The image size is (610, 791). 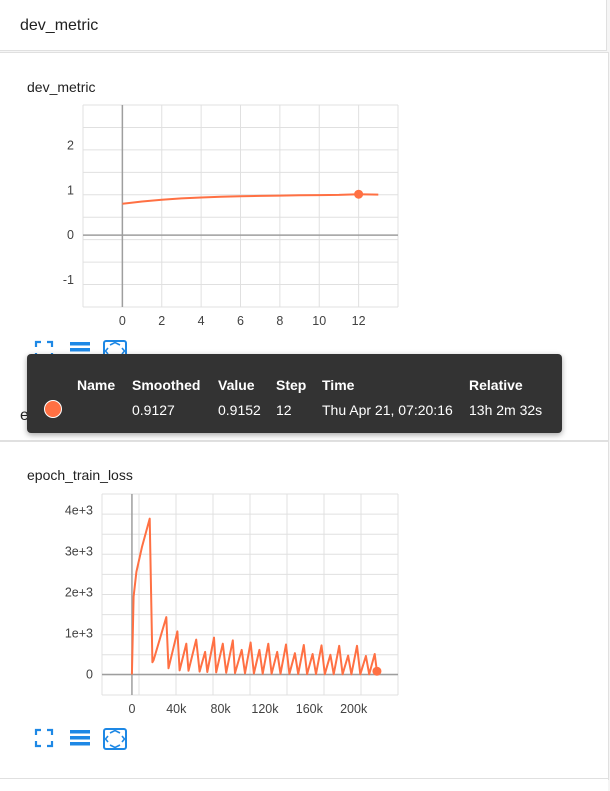 What do you see at coordinates (96, 385) in the screenshot?
I see `tooltip-header-name: Name` at bounding box center [96, 385].